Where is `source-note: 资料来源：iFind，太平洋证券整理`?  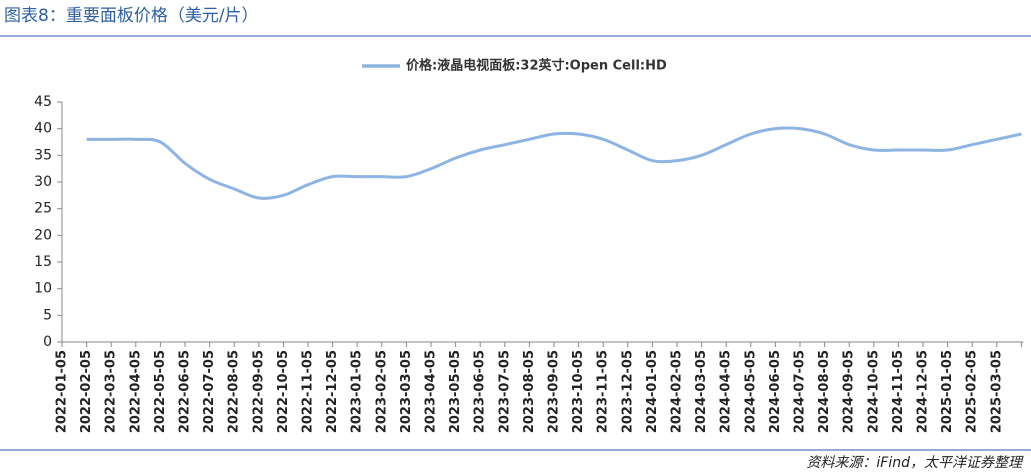
source-note: 资料来源：iFind，太平洋证券整理 is located at coordinates (915, 463).